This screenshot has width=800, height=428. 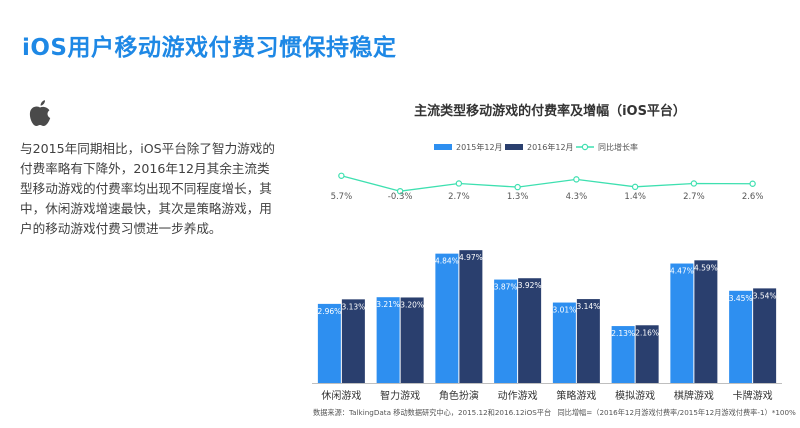 I want to click on bar-label-2-7: 4.59%, so click(x=706, y=267).